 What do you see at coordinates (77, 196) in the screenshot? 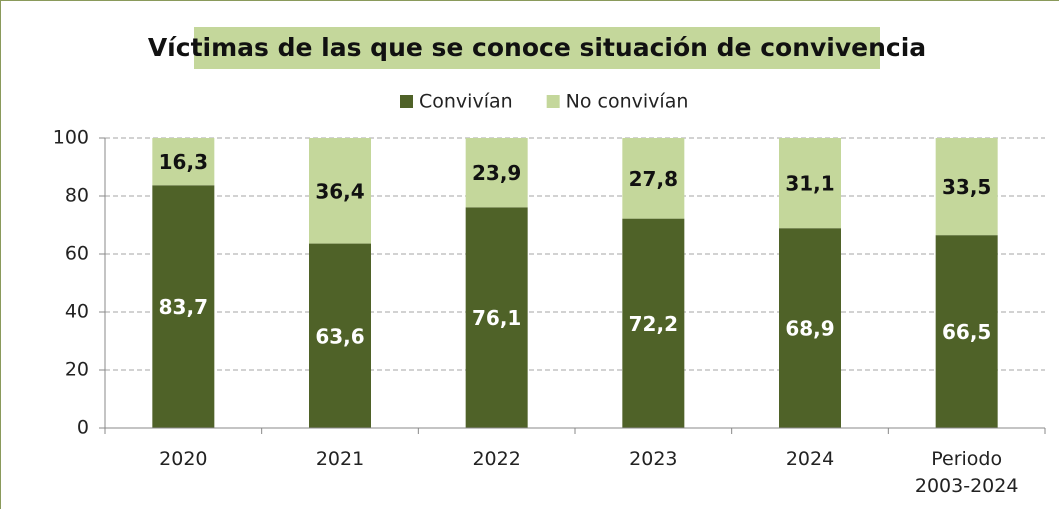
I see `y-tick-label: 80` at bounding box center [77, 196].